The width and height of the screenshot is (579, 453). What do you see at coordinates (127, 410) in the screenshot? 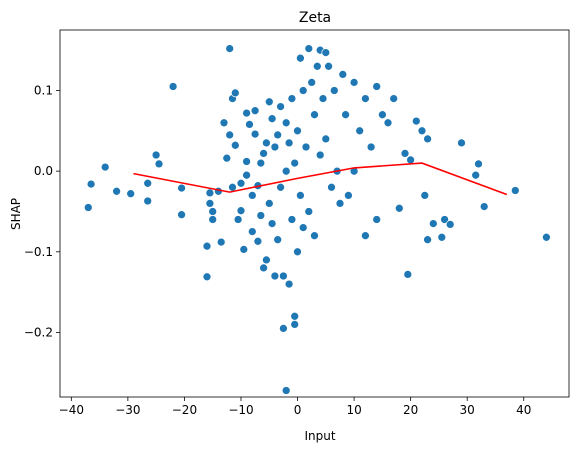
I see `x-tick-label: −30` at bounding box center [127, 410].